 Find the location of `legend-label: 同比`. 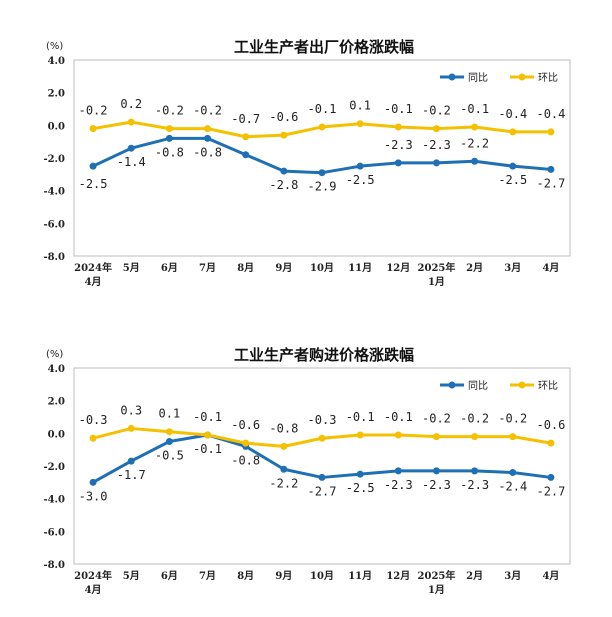

legend-label: 同比 is located at coordinates (478, 78).